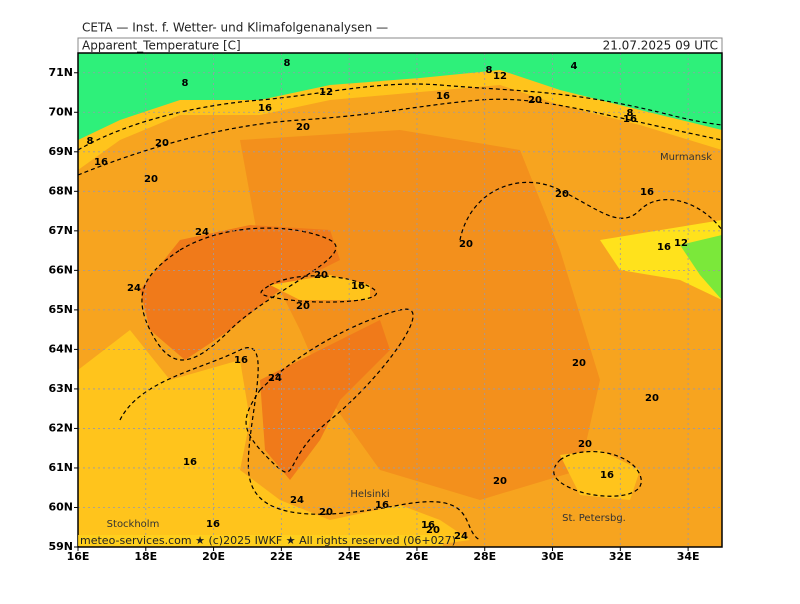  Describe the element at coordinates (213, 556) in the screenshot. I see `lon-tick-label: 20E` at that location.